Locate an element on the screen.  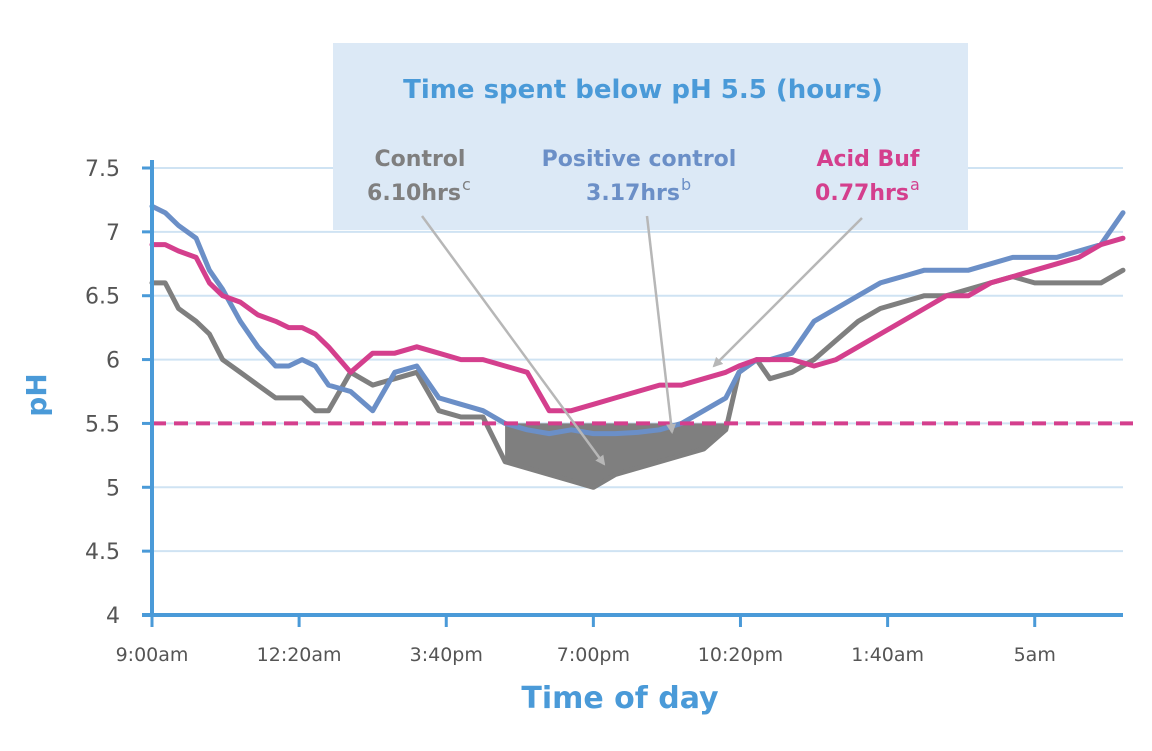
y-tick-label: 7 is located at coordinates (113, 233).